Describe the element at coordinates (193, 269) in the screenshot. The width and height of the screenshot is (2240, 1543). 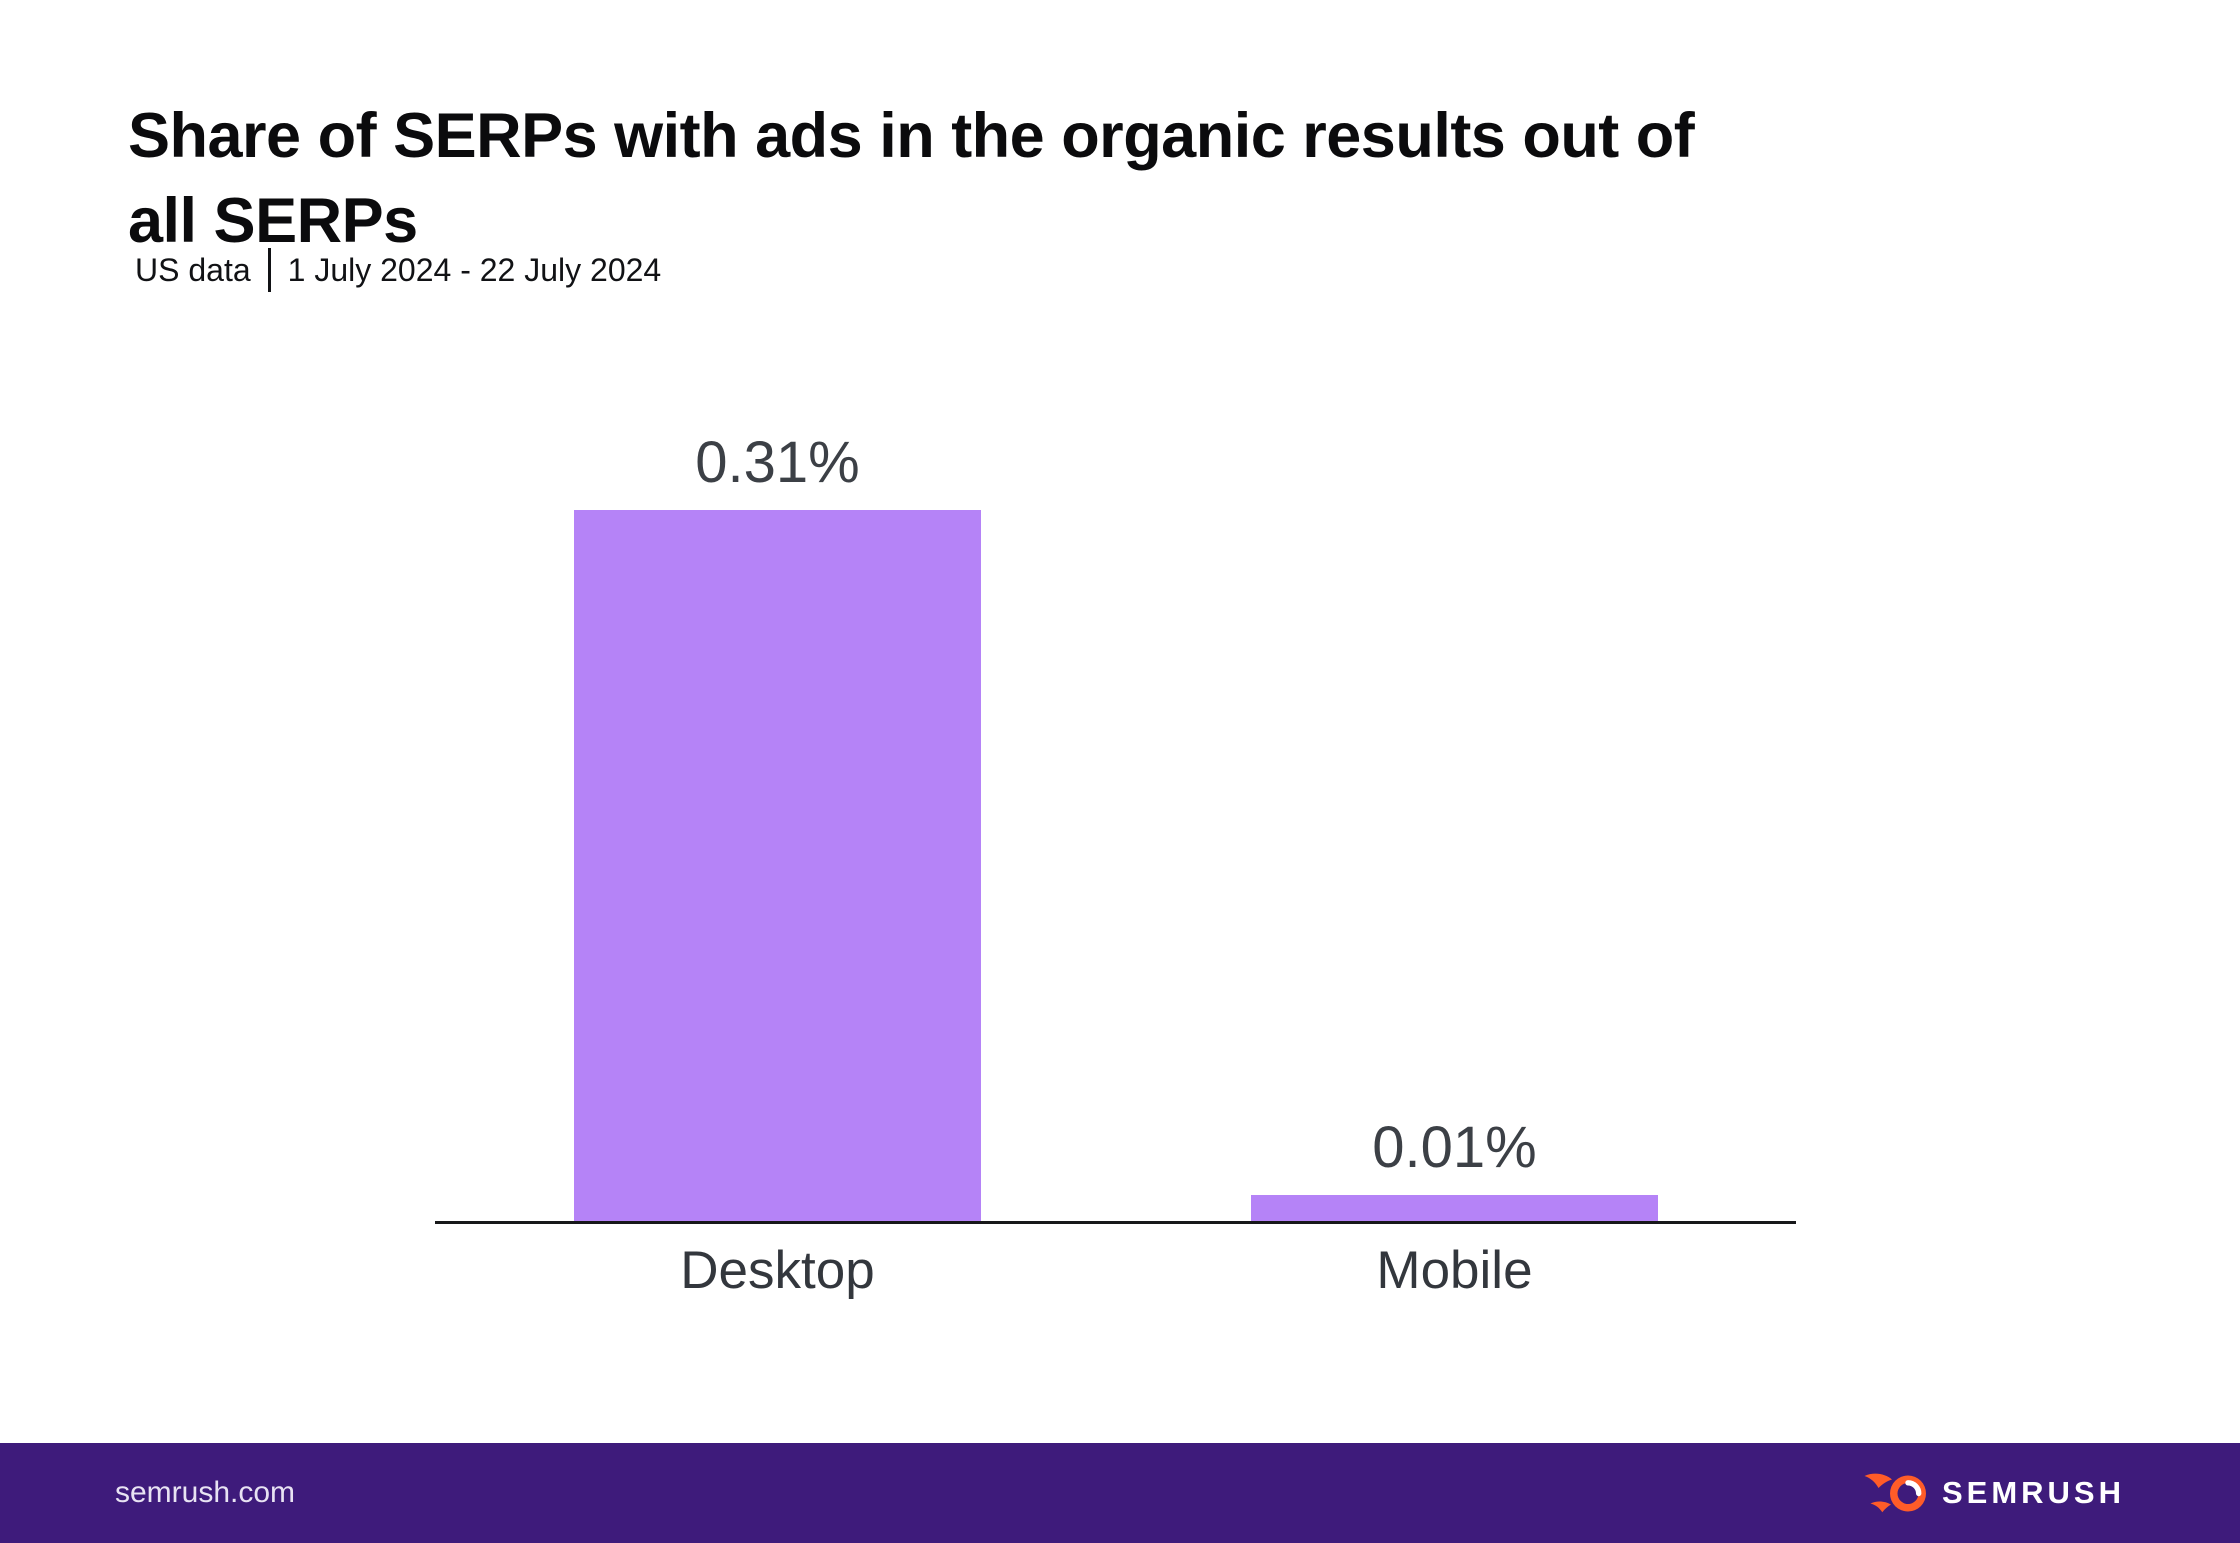
I see `region-label: US data` at that location.